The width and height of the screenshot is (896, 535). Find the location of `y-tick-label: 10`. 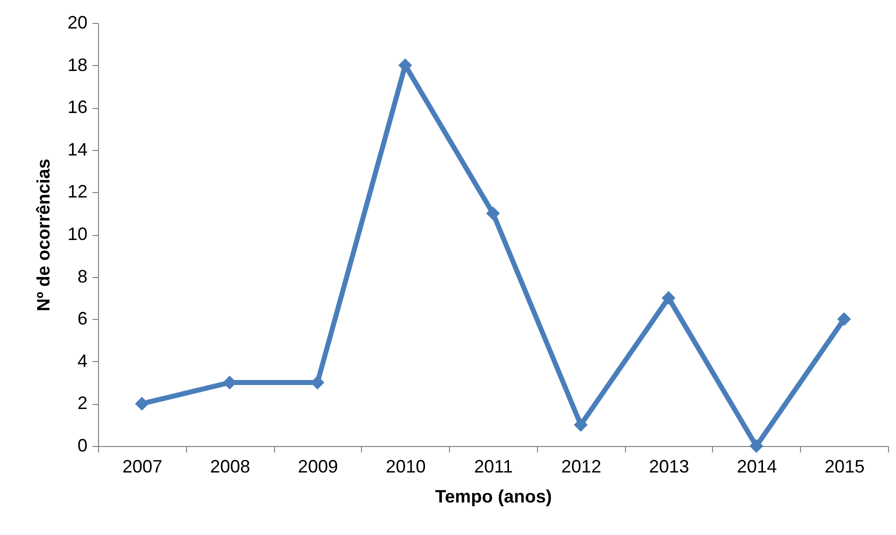

y-tick-label: 10 is located at coordinates (77, 234).